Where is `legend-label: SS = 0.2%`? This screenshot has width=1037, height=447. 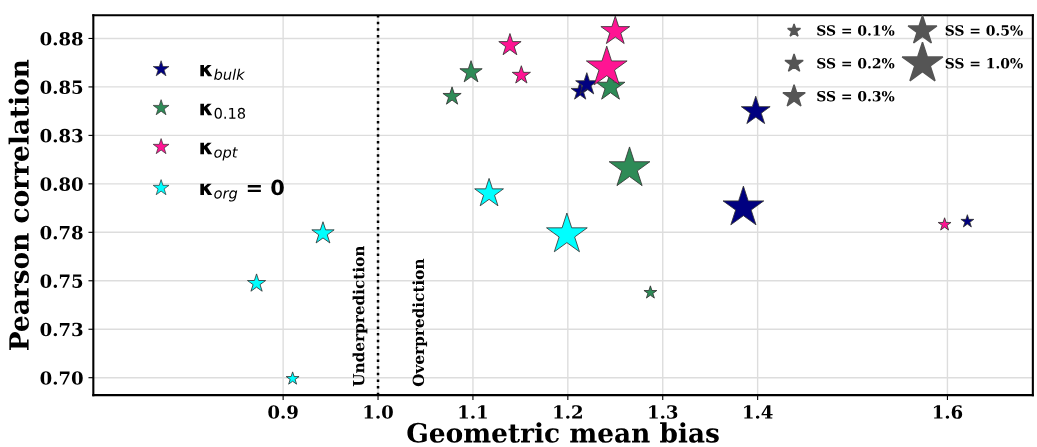
legend-label: SS = 0.2% is located at coordinates (856, 63).